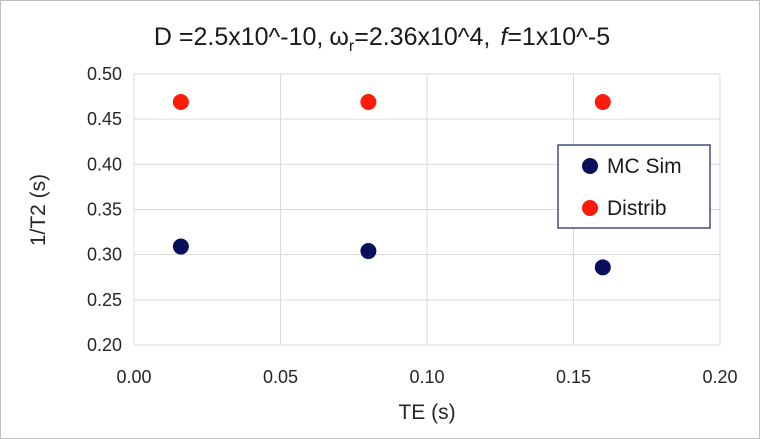 This screenshot has height=439, width=760. Describe the element at coordinates (104, 210) in the screenshot. I see `y-tick-label: 0.35` at that location.